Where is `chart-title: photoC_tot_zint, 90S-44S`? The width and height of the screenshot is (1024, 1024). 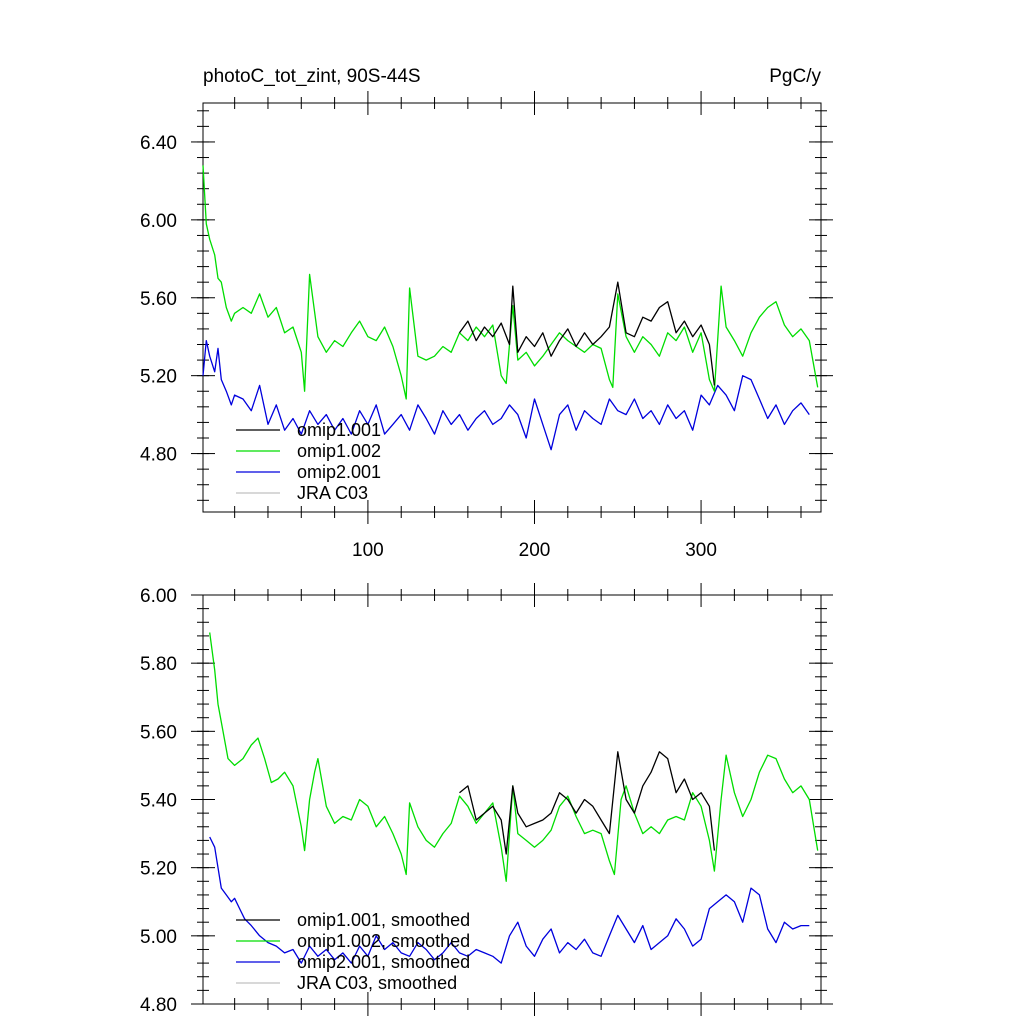
chart-title: photoC_tot_zint, 90S-44S is located at coordinates (312, 76).